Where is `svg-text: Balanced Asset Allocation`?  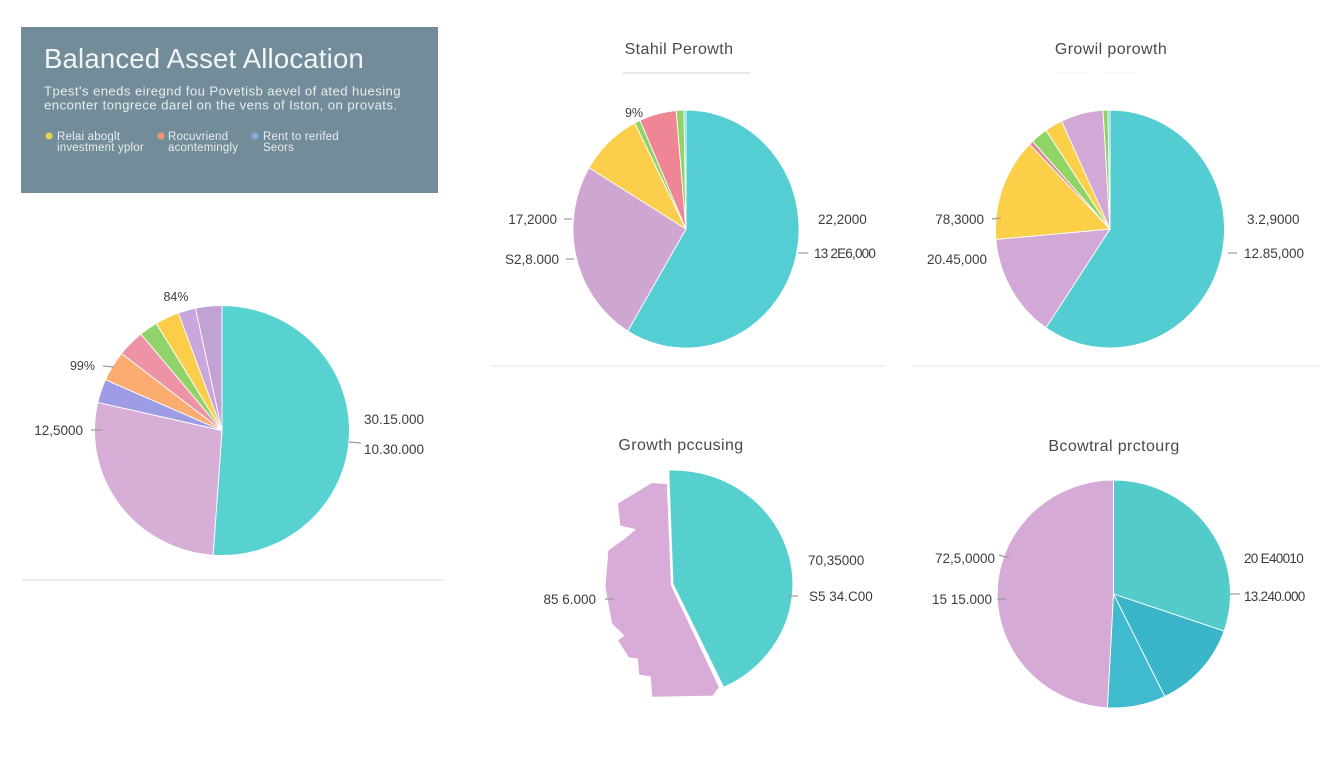
svg-text: Balanced Asset Allocation is located at coordinates (204, 58).